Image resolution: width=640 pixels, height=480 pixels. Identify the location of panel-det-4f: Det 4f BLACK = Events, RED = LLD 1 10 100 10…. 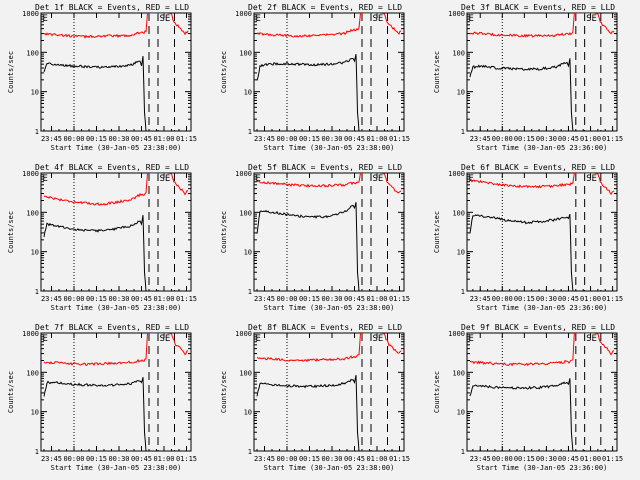
(102, 237).